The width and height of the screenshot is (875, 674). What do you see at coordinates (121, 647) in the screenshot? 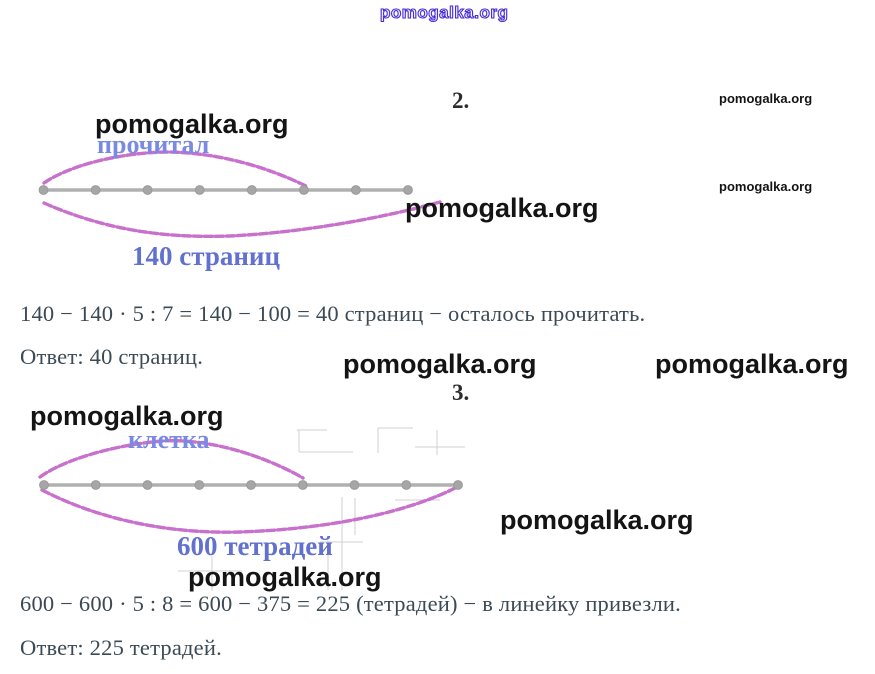
I see `answer-line-p3: Ответ: 225 тетрадей.` at bounding box center [121, 647].